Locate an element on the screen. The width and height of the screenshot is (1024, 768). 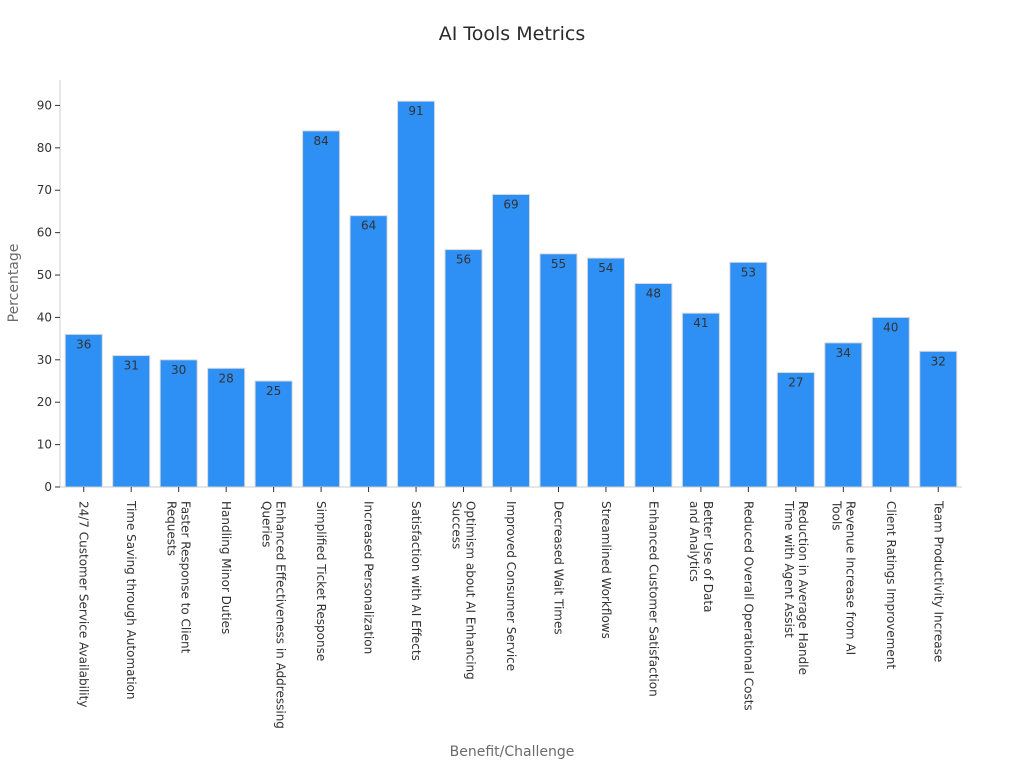
x-tick-label: Time with Agent Assist is located at coordinates (789, 569).